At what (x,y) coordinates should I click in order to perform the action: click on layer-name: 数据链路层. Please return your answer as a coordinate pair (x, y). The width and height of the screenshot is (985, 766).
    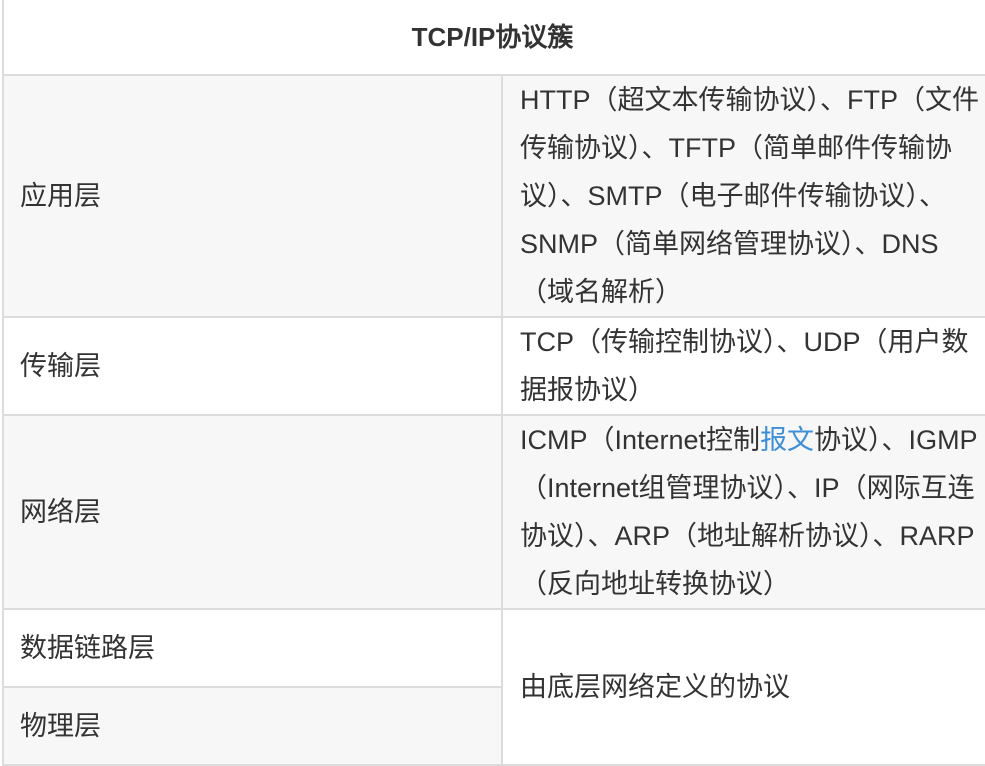
    Looking at the image, I should click on (252, 648).